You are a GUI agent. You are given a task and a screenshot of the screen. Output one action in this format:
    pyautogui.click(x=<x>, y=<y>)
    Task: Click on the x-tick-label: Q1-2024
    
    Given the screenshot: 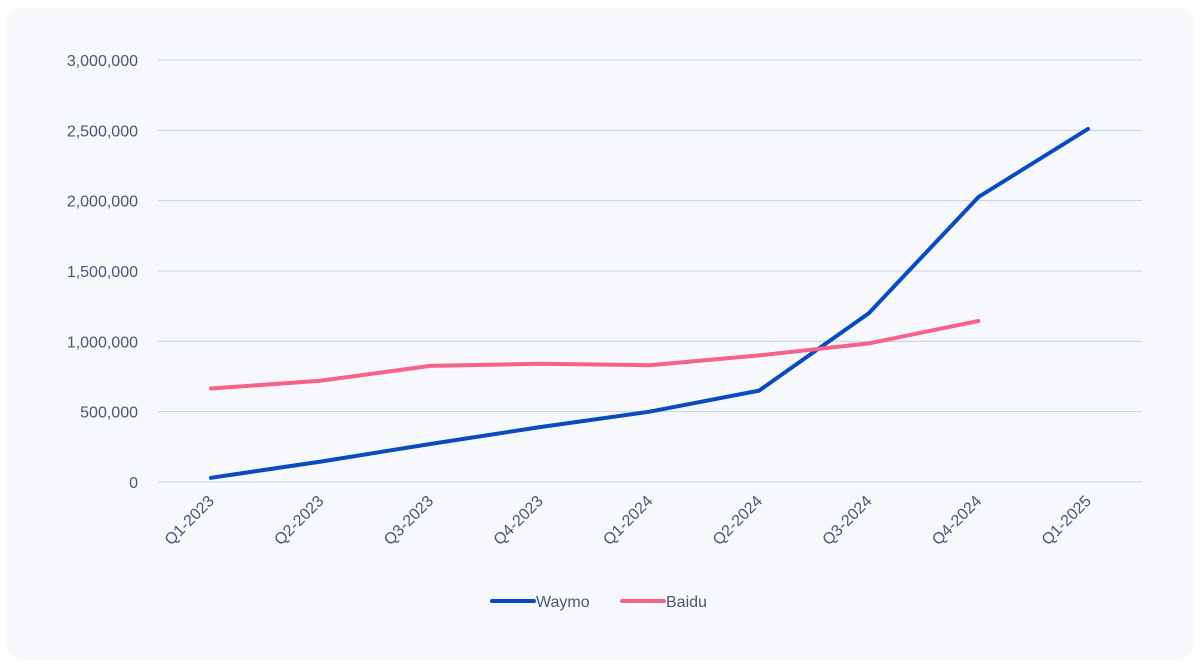 What is the action you would take?
    pyautogui.click(x=628, y=521)
    